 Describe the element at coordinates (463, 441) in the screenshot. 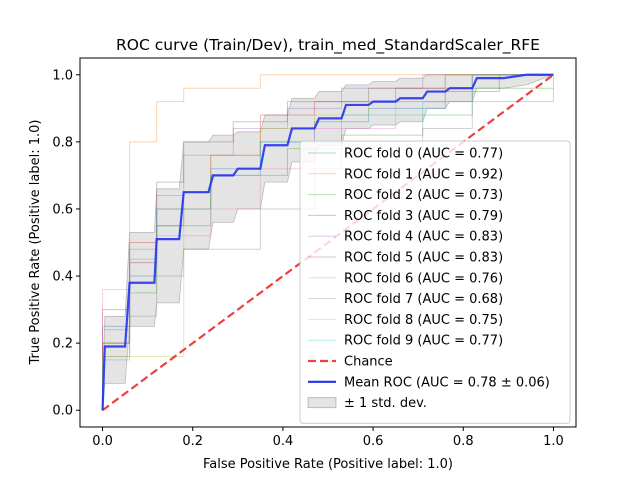

I see `x-tick-label: 0.8` at that location.